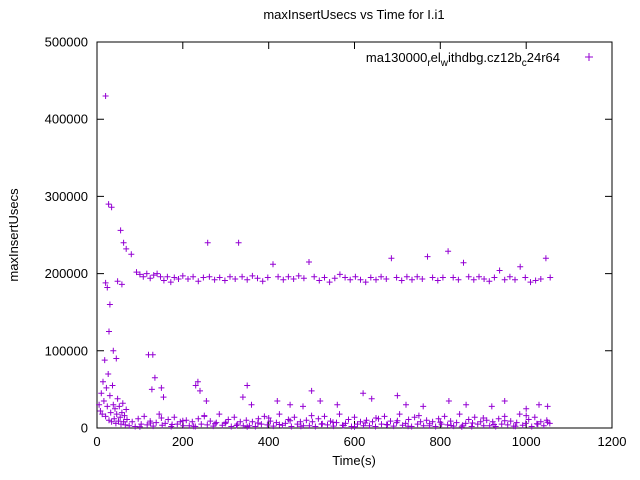 The height and width of the screenshot is (480, 640). I want to click on x-tick-label: 600, so click(355, 441).